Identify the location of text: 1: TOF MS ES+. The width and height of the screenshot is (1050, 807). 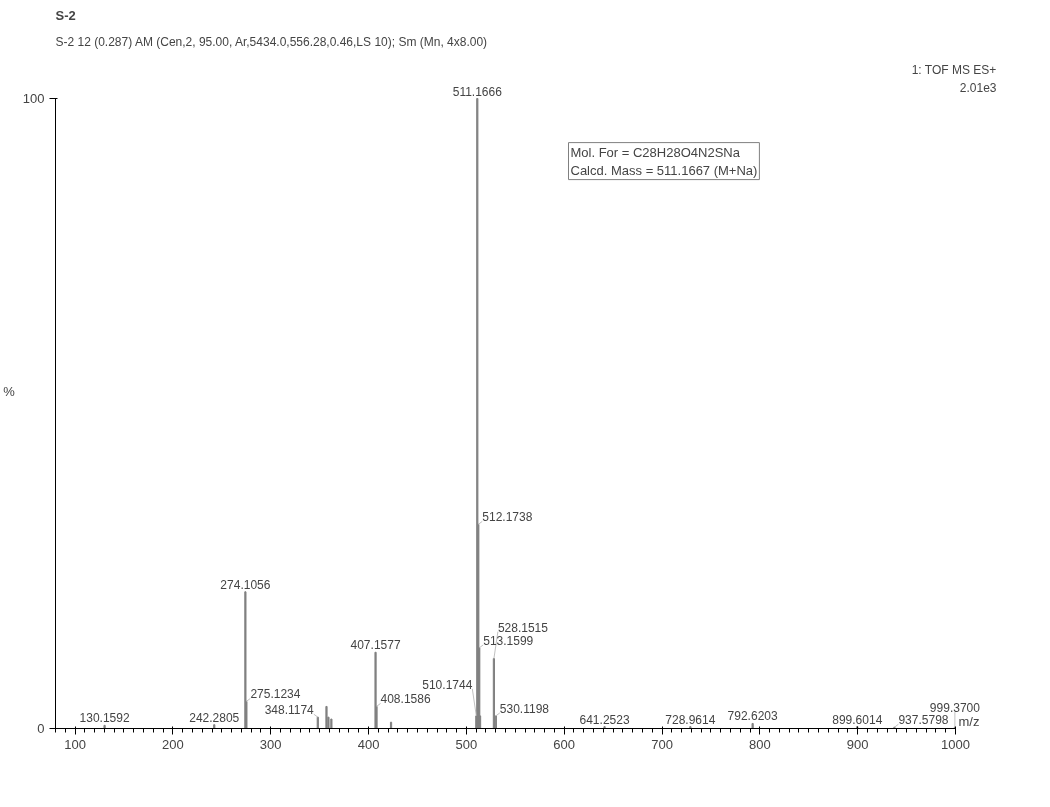
(954, 69).